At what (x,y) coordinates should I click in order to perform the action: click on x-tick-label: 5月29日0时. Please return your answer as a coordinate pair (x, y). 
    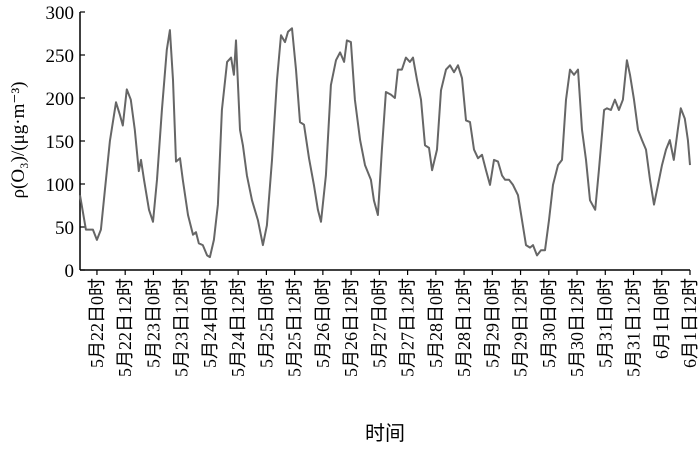
    Looking at the image, I should click on (492, 323).